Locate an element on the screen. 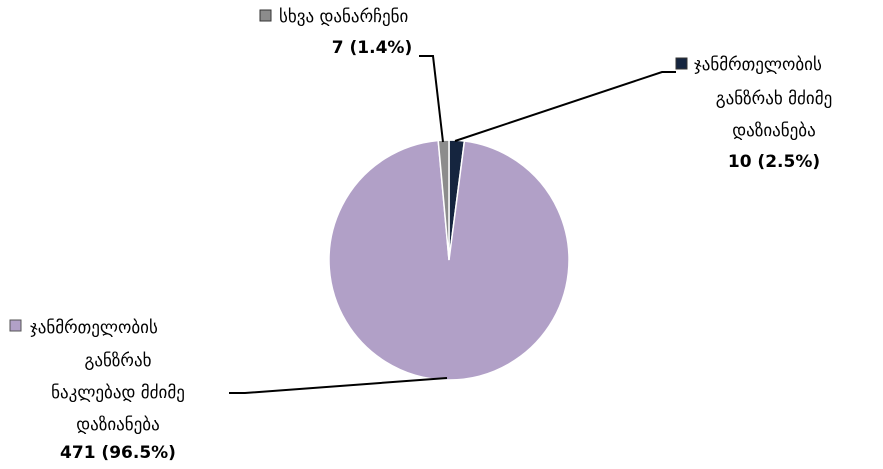 The image size is (883, 469). slice-label-1-line-1: ჯანმრთელობის is located at coordinates (758, 65).